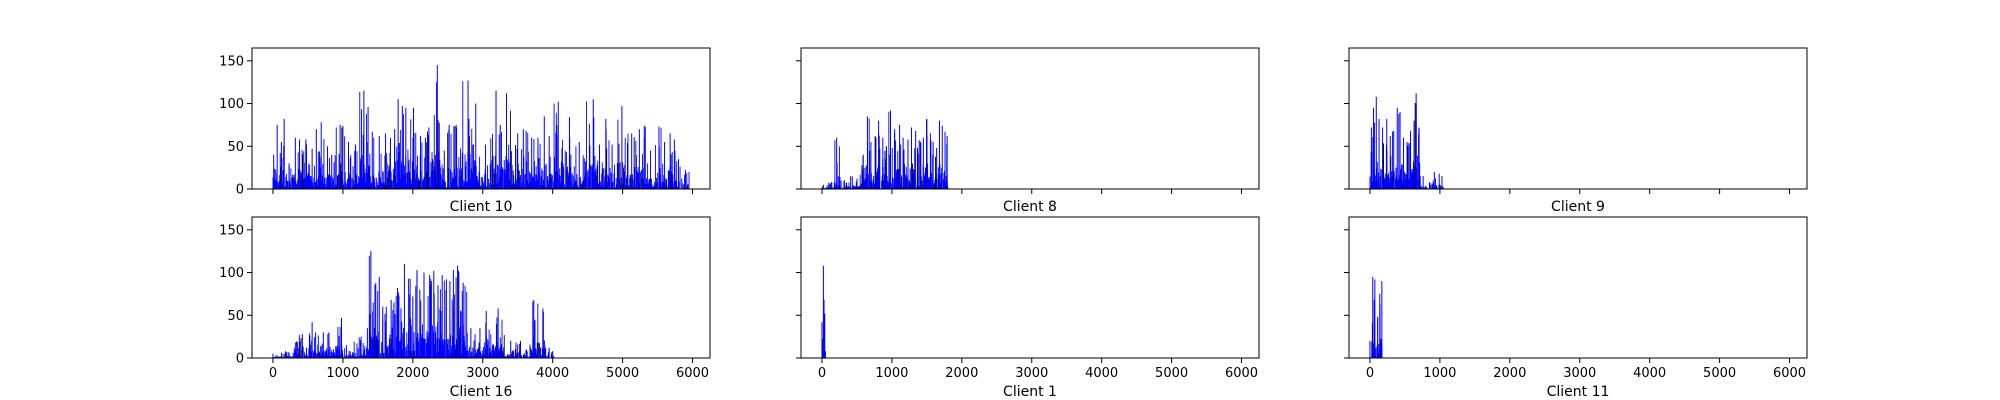  I want to click on subplot-client-0: 0 50 100 150 Client 10, so click(465, 131).